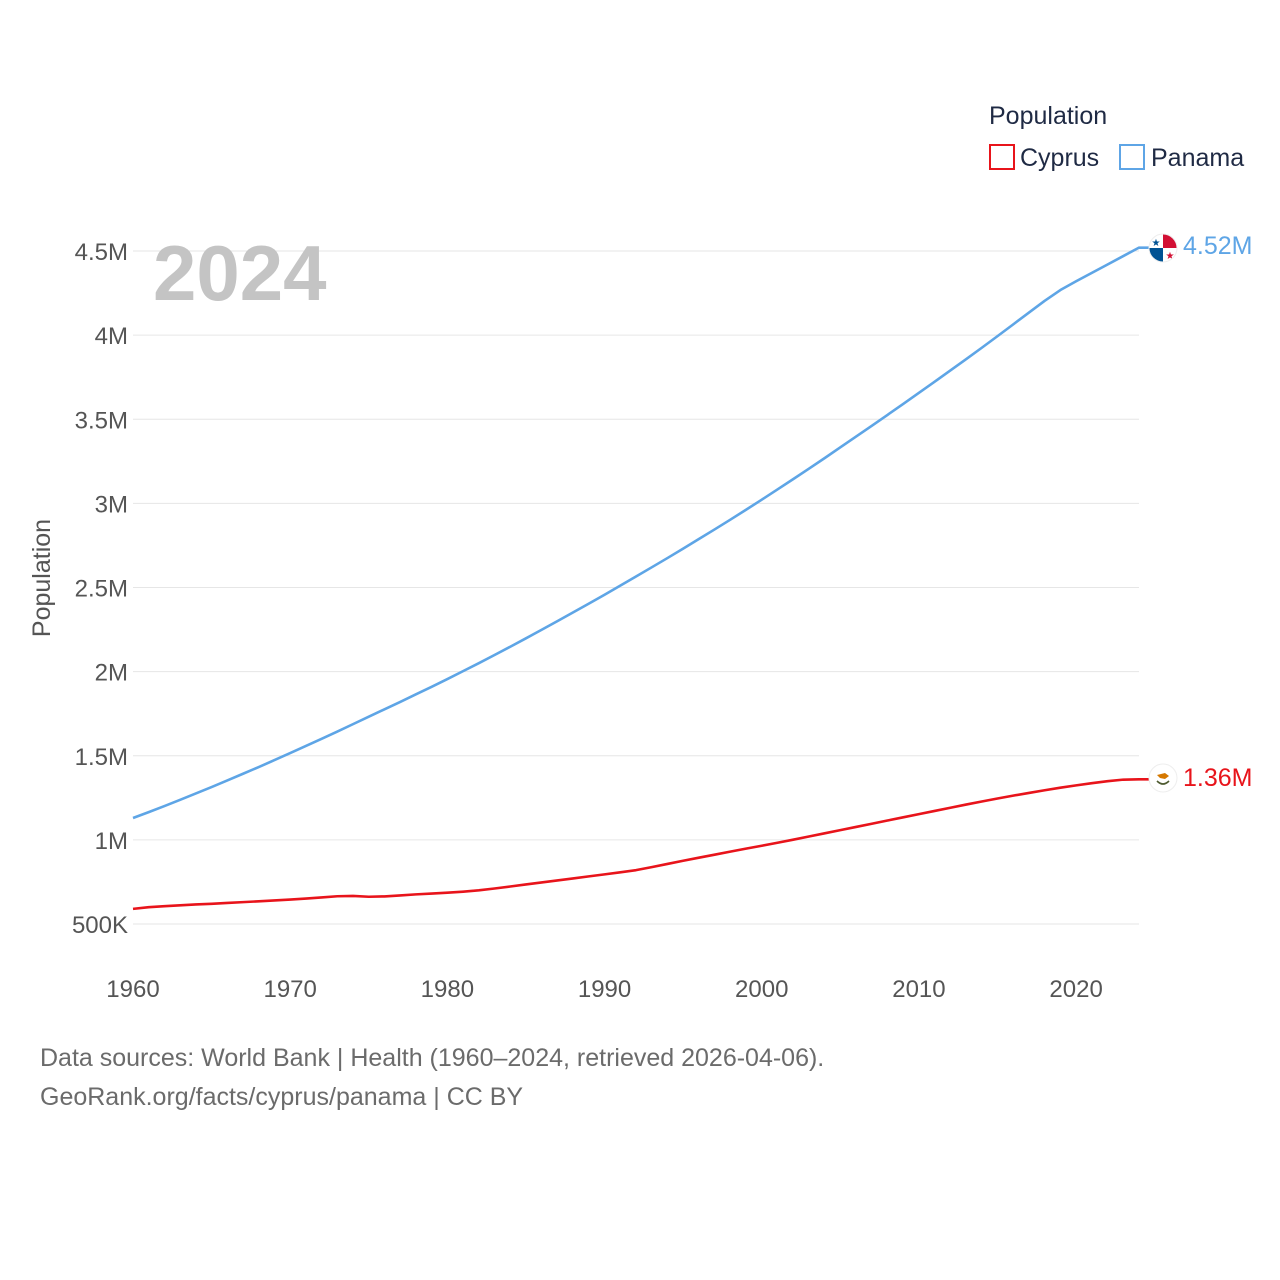 The height and width of the screenshot is (1280, 1280). Describe the element at coordinates (101, 420) in the screenshot. I see `y-tick-label: 3.5M` at that location.